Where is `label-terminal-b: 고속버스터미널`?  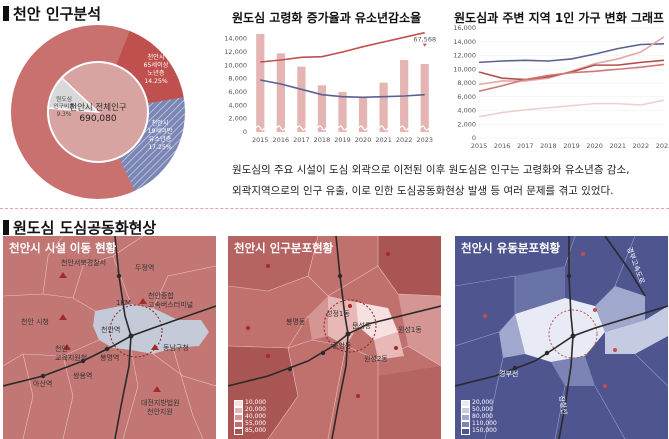
label-terminal-b: 고속버스터미널 is located at coordinates (170, 304).